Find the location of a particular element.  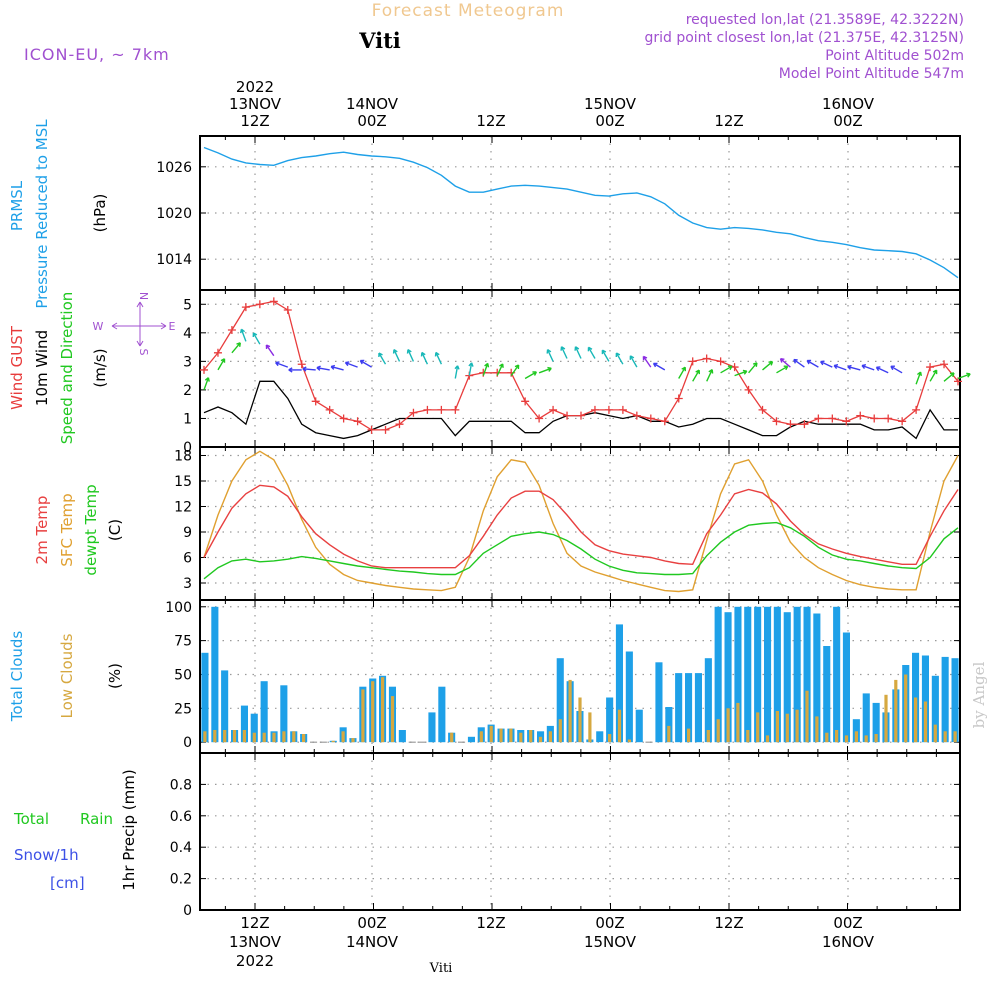

wind-panel: 0 1 2 3 4 5 is located at coordinates (577, 372).